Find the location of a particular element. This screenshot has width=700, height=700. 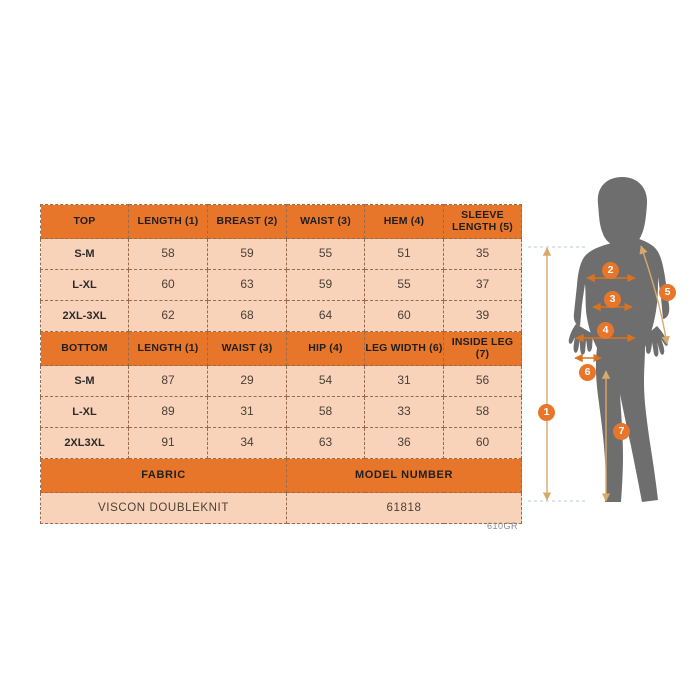

cell-leg-width: 36 is located at coordinates (404, 443).